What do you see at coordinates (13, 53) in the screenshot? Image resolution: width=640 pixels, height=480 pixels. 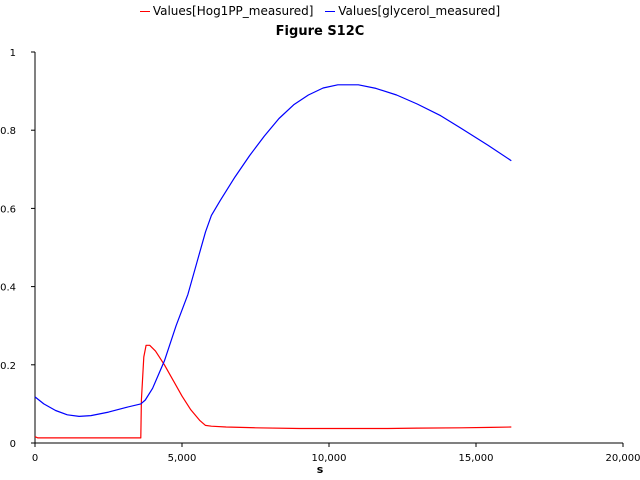 I see `y-tick-label: 1` at bounding box center [13, 53].